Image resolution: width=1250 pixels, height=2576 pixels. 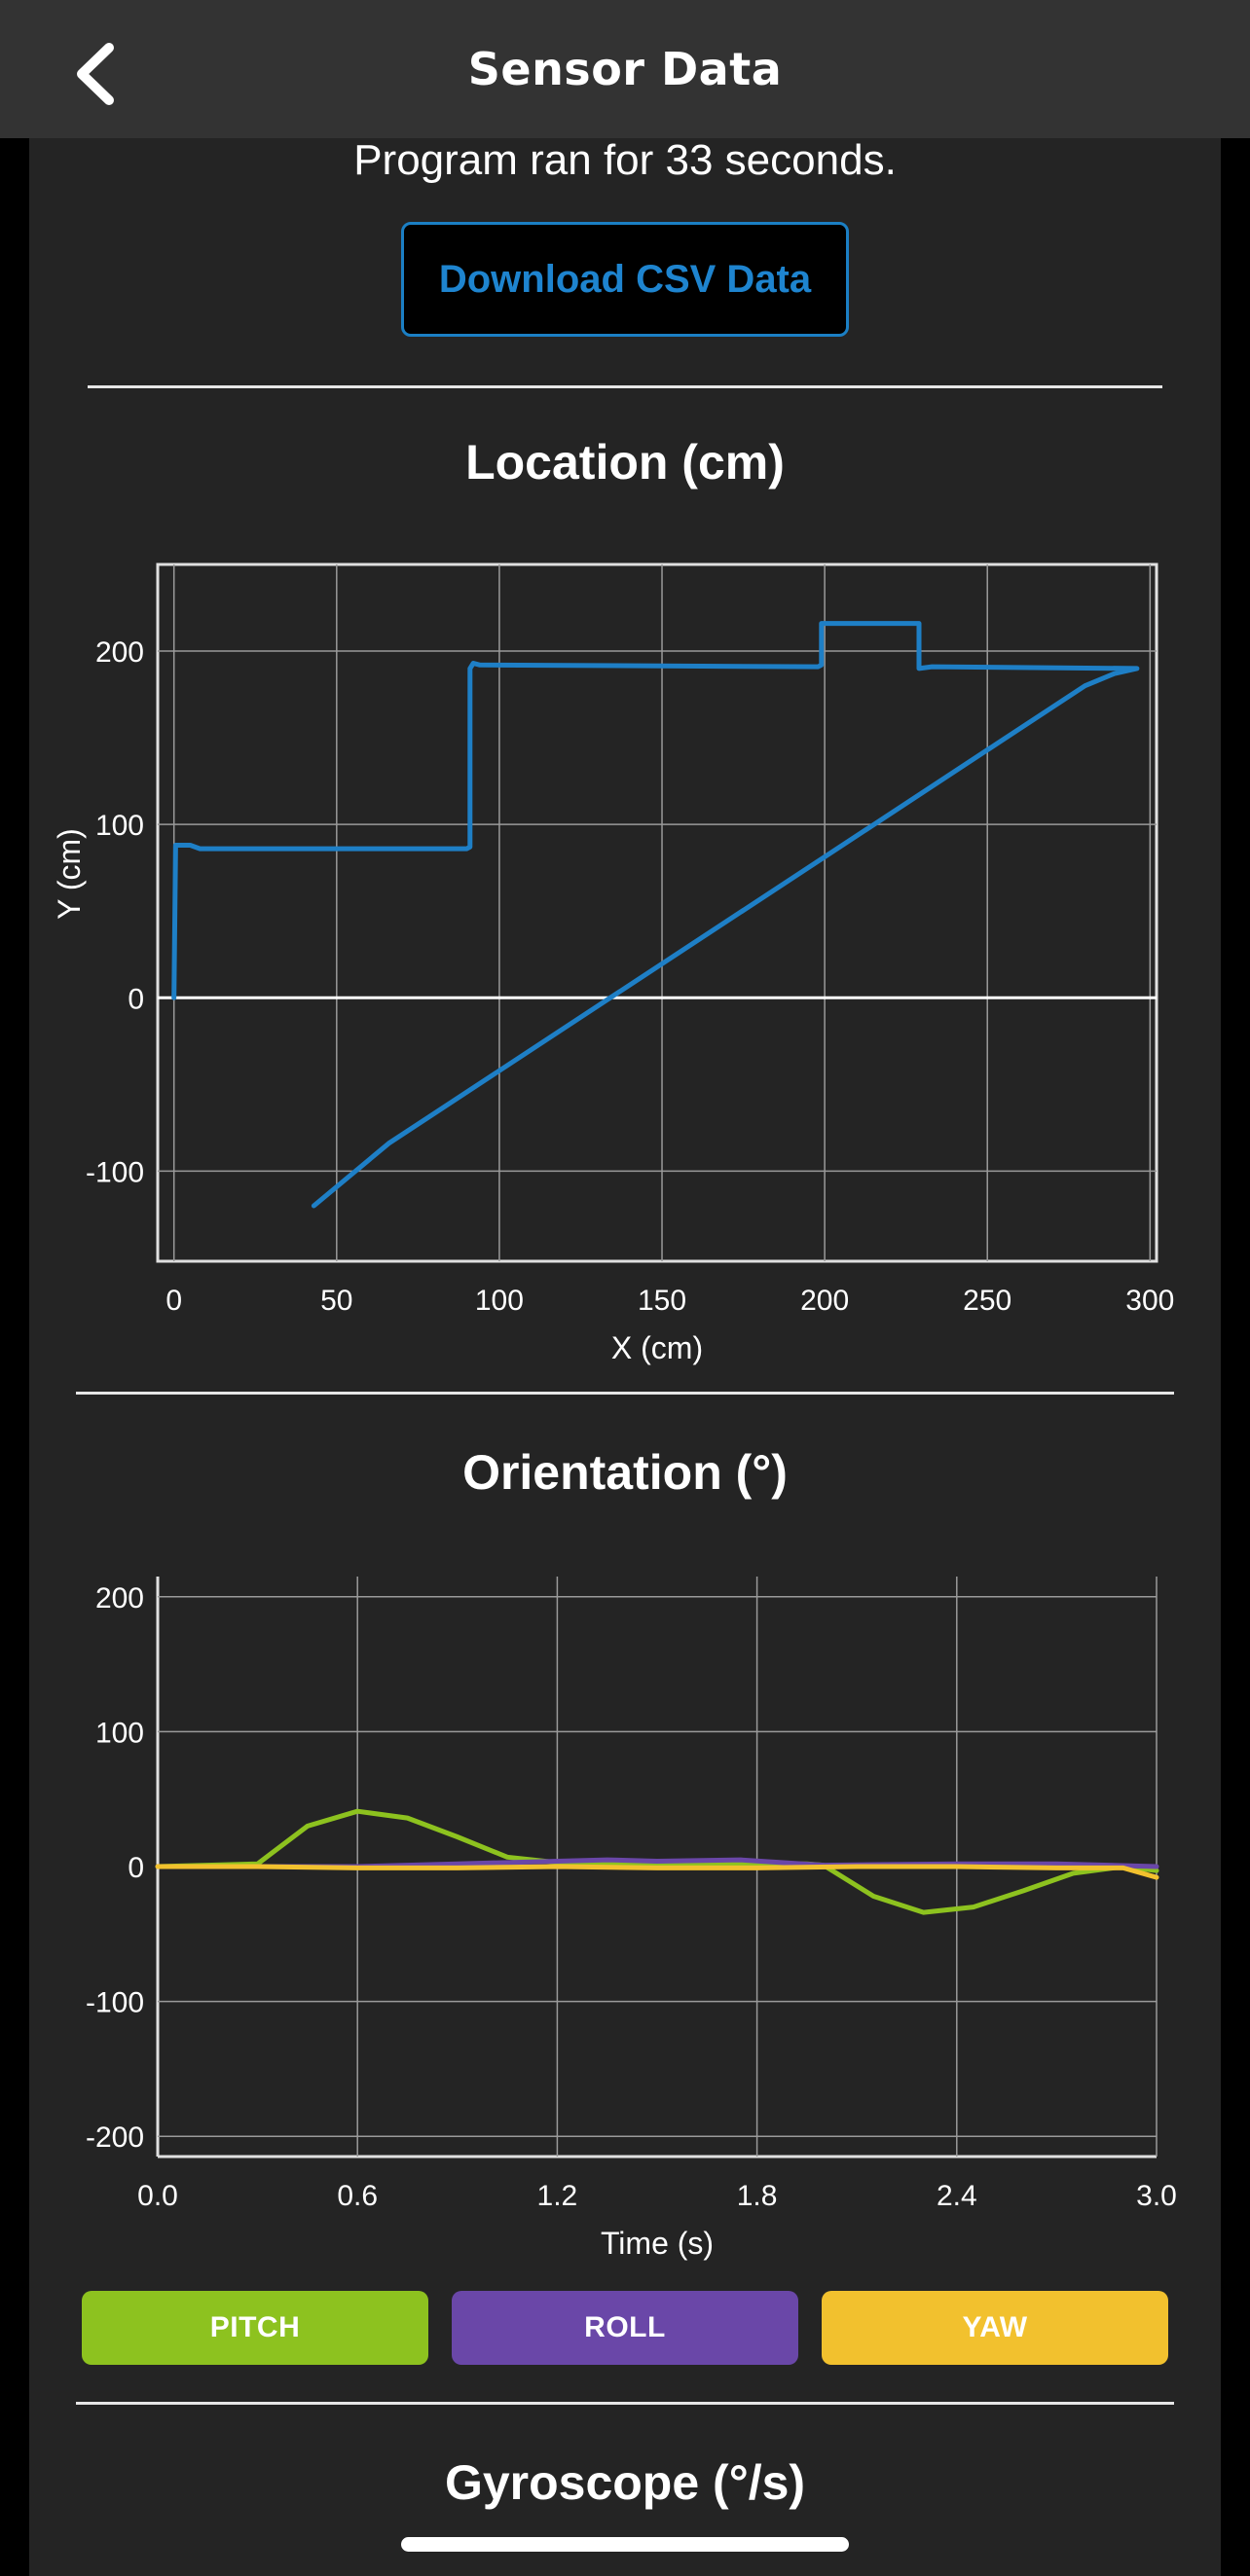 What do you see at coordinates (557, 2196) in the screenshot?
I see `x-tick-label: 1.2` at bounding box center [557, 2196].